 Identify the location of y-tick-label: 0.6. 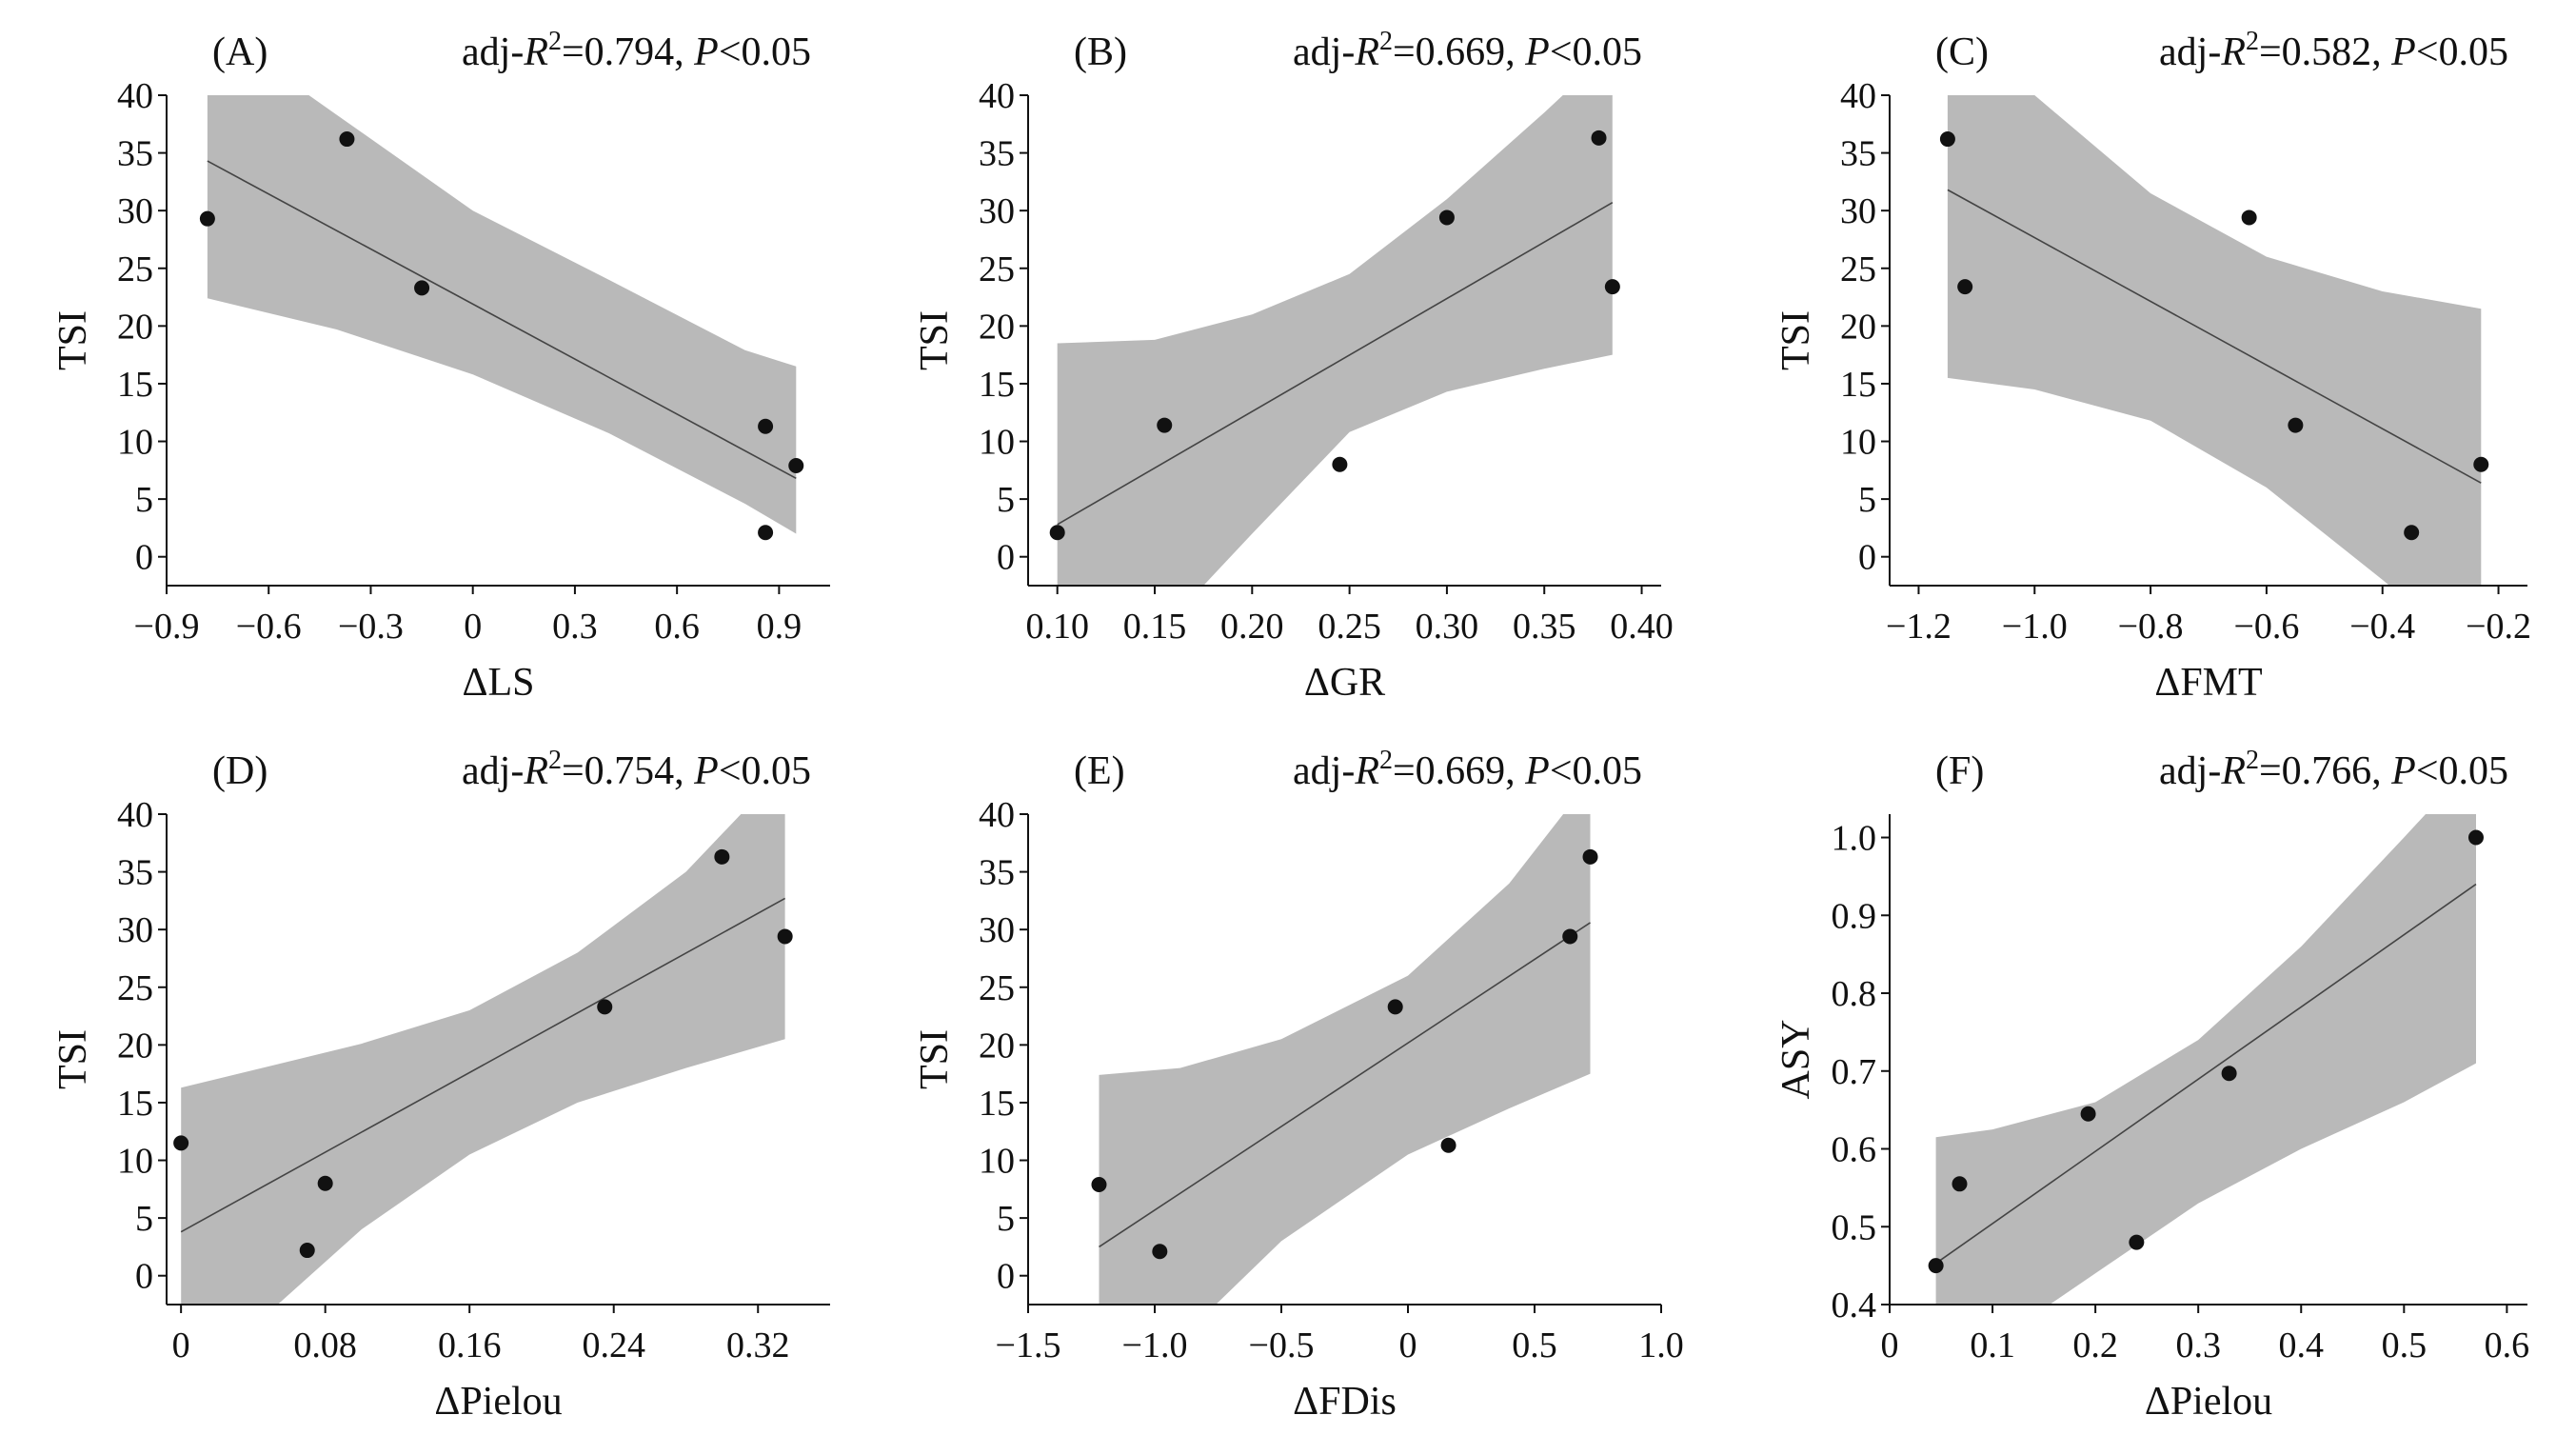
(1854, 1150).